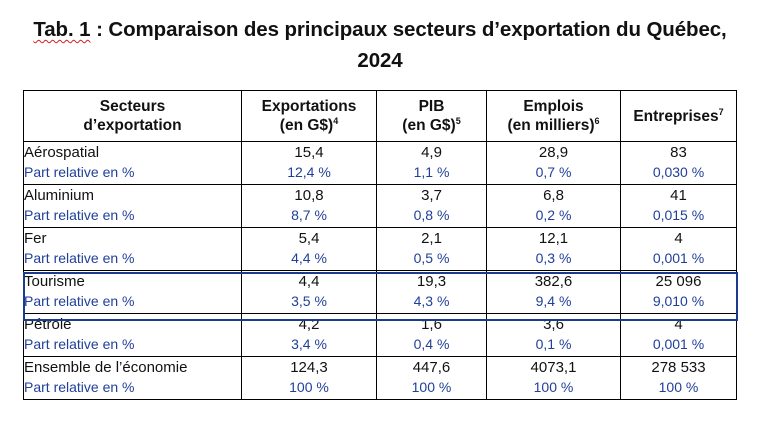  I want to click on header-pib: PIB (en G$)5, so click(431, 116).